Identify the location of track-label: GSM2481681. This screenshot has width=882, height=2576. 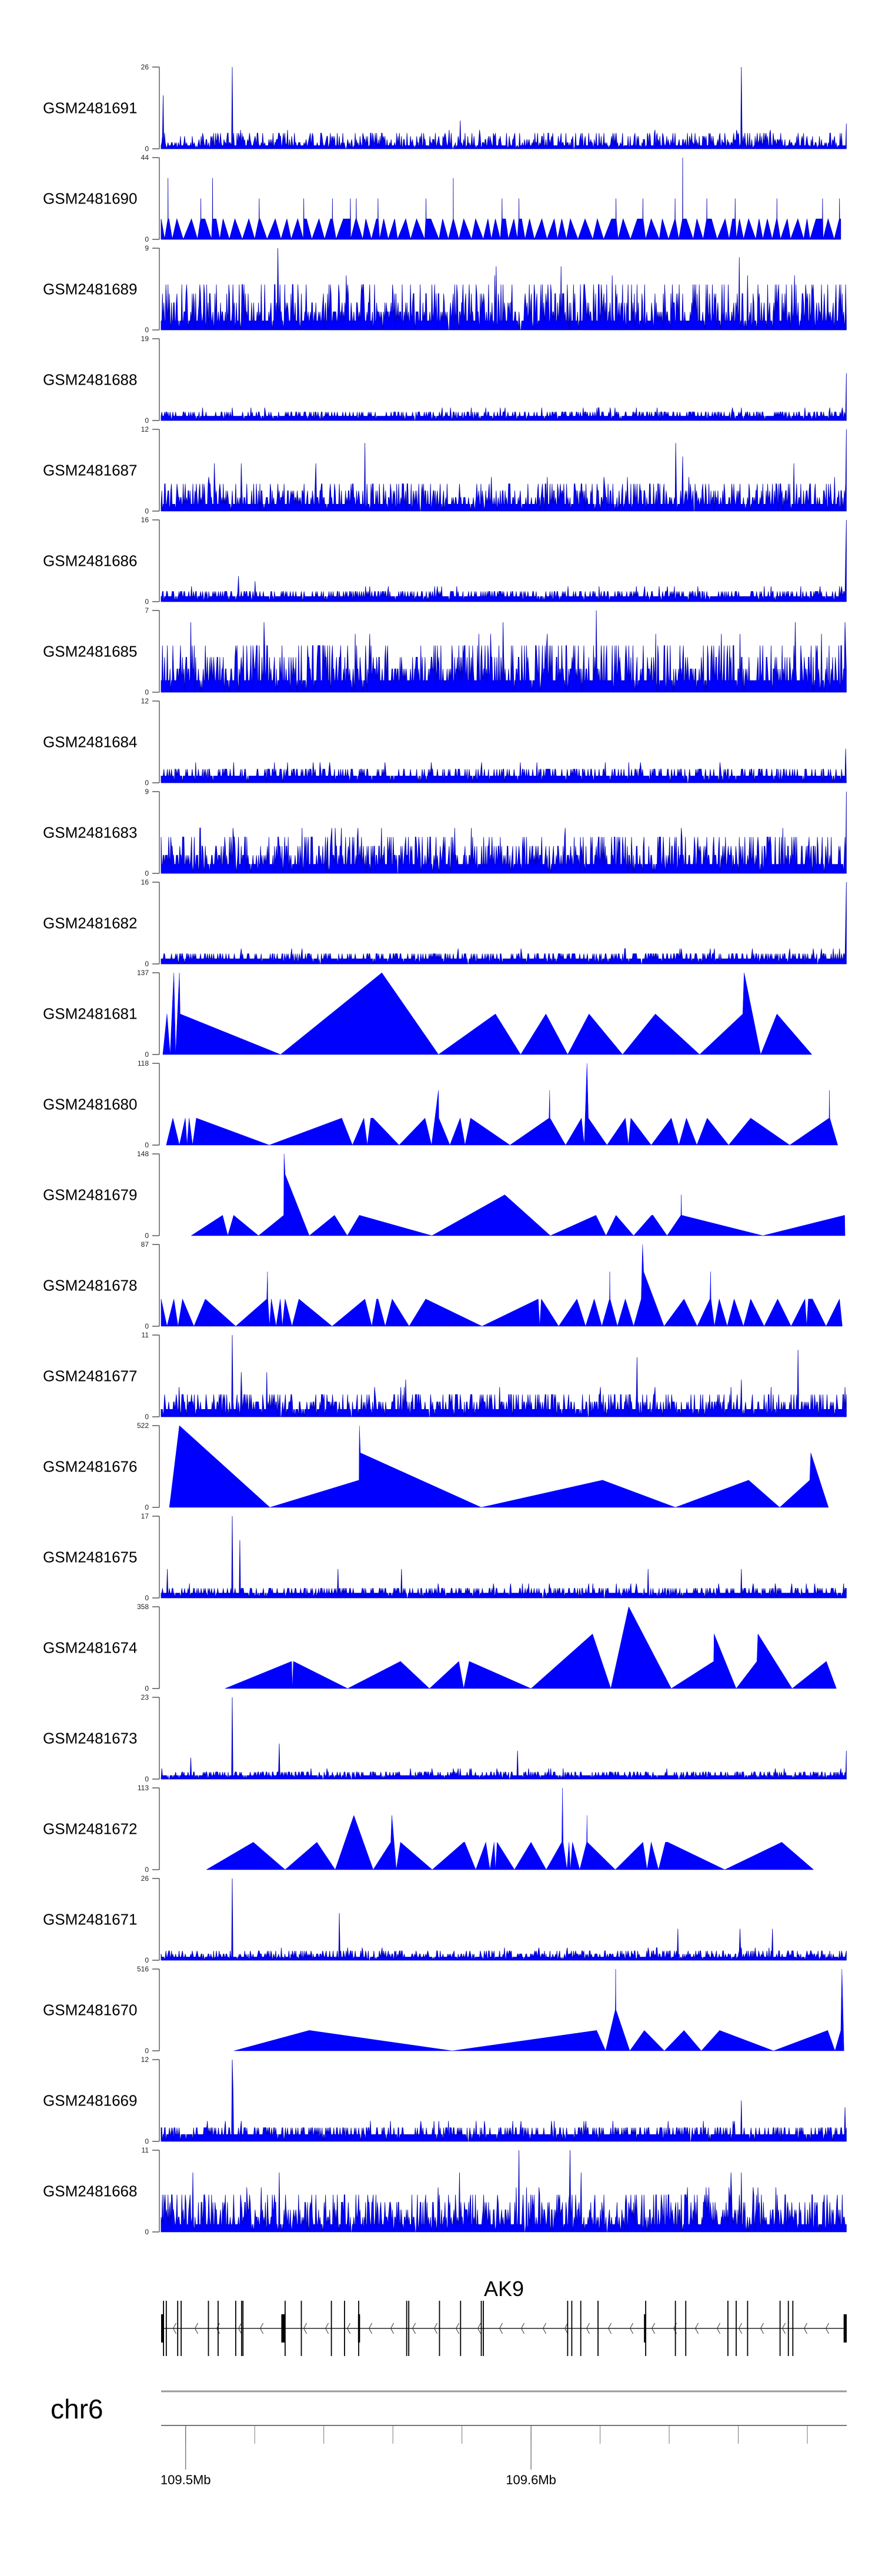
(90, 1014).